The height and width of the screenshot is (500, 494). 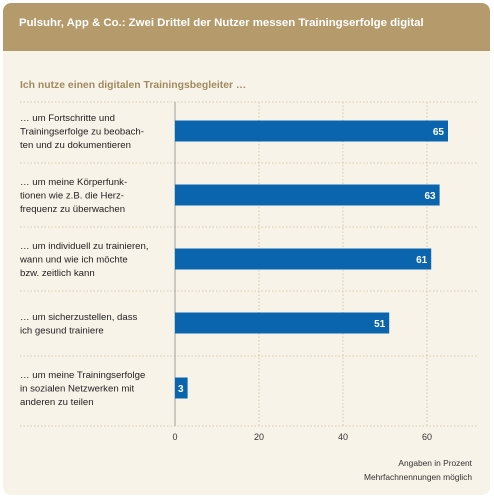 I want to click on category-label-line: Trainingserfolge zu beobach-, so click(x=82, y=132).